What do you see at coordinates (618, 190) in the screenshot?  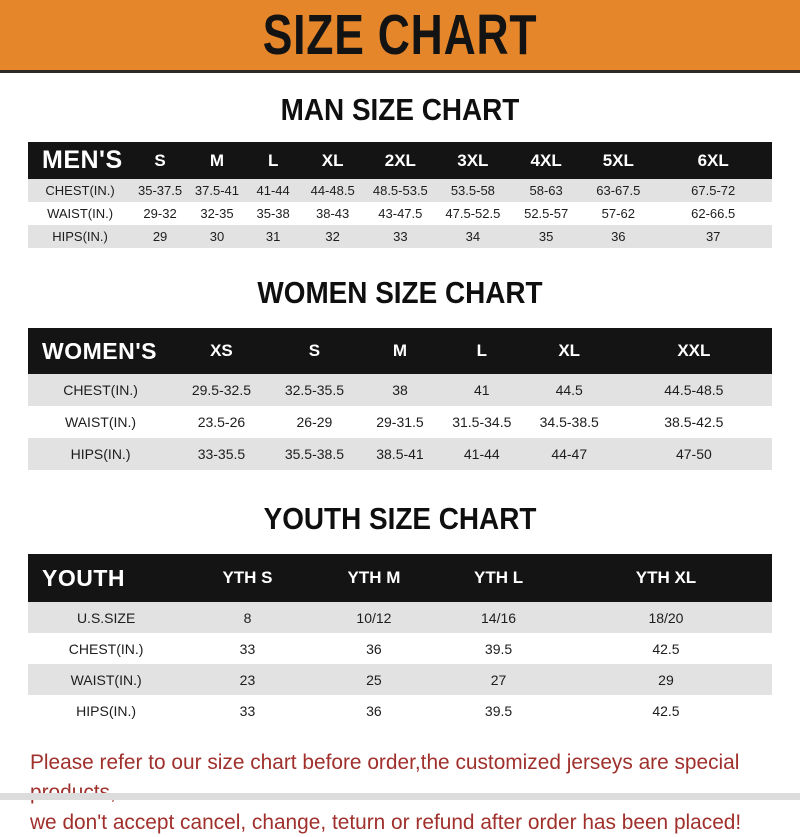 I see `size-cell: 63-67.5` at bounding box center [618, 190].